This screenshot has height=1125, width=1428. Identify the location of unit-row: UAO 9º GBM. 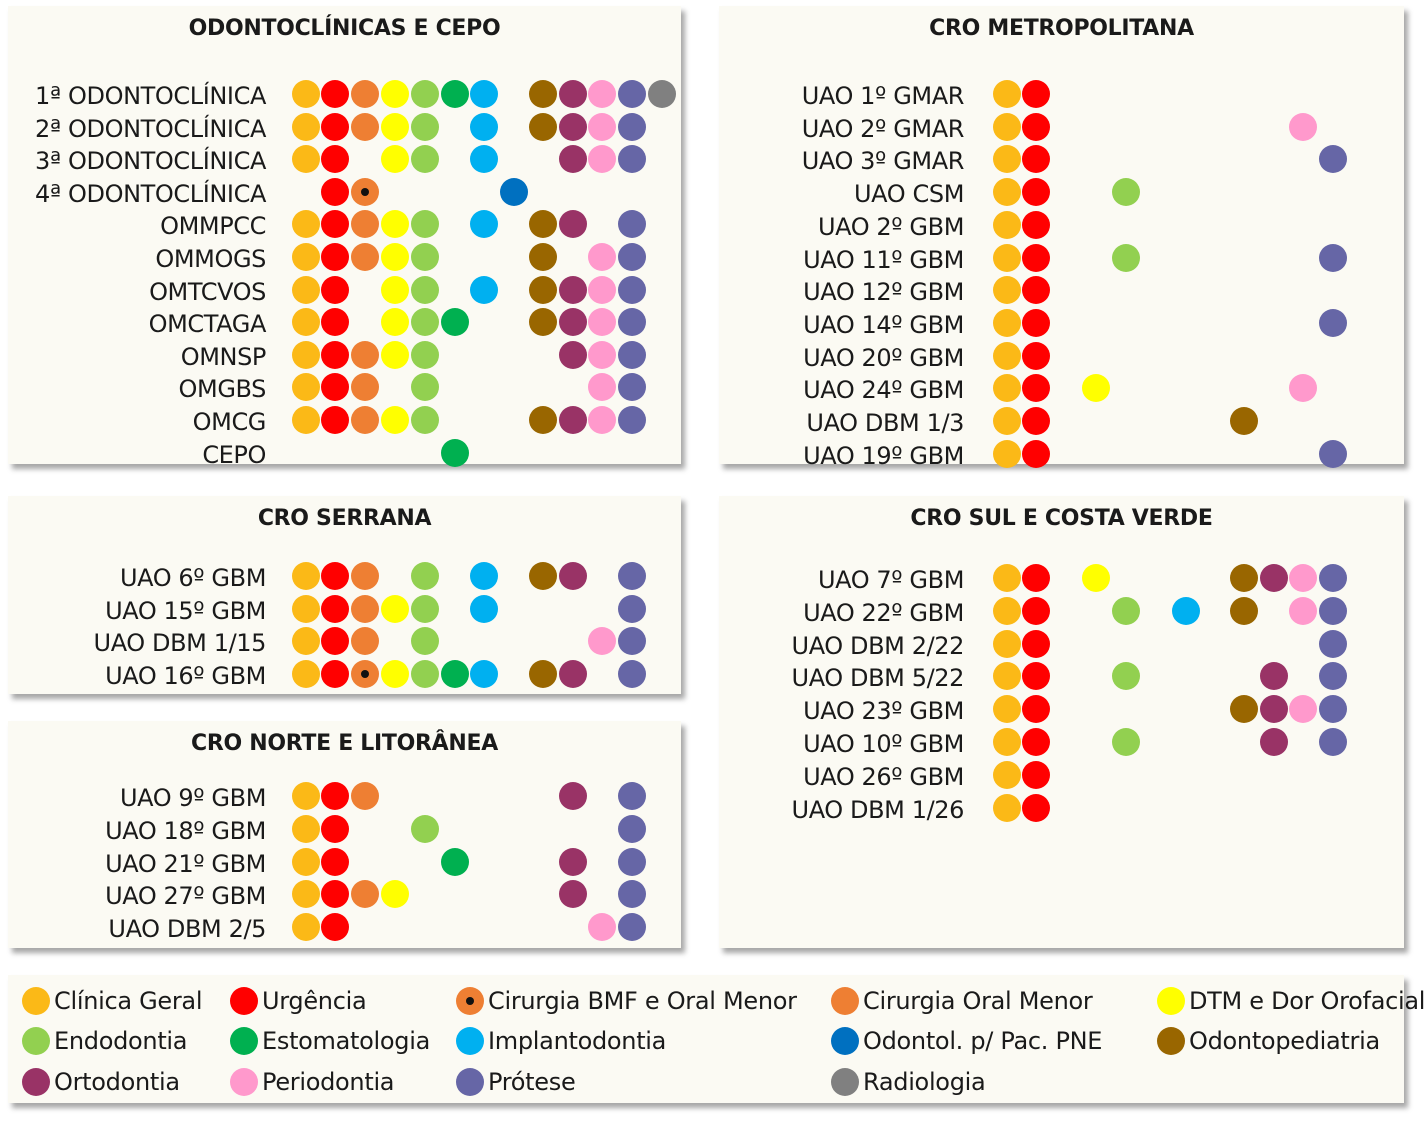
(344, 797).